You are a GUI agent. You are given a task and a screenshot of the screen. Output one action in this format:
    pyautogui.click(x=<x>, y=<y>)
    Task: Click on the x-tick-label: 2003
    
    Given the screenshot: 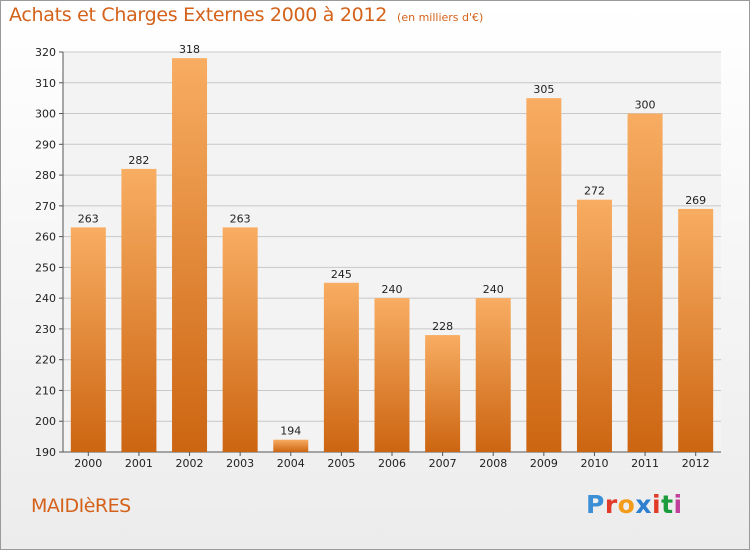 What is the action you would take?
    pyautogui.click(x=240, y=463)
    